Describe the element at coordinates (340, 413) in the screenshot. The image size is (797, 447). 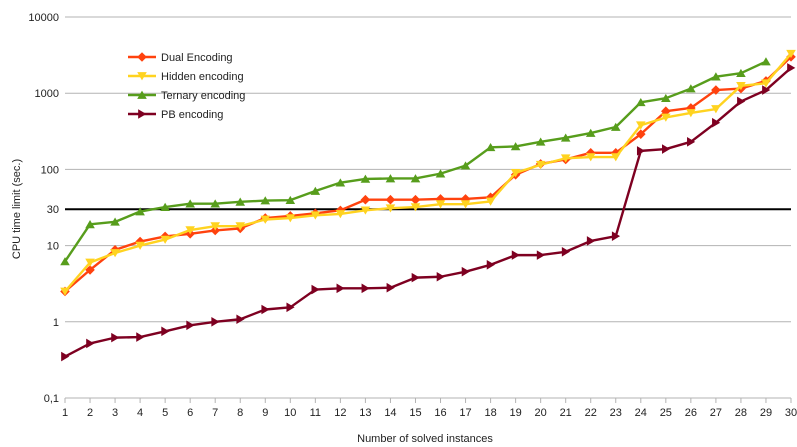
I see `x-tick-label: 12` at that location.